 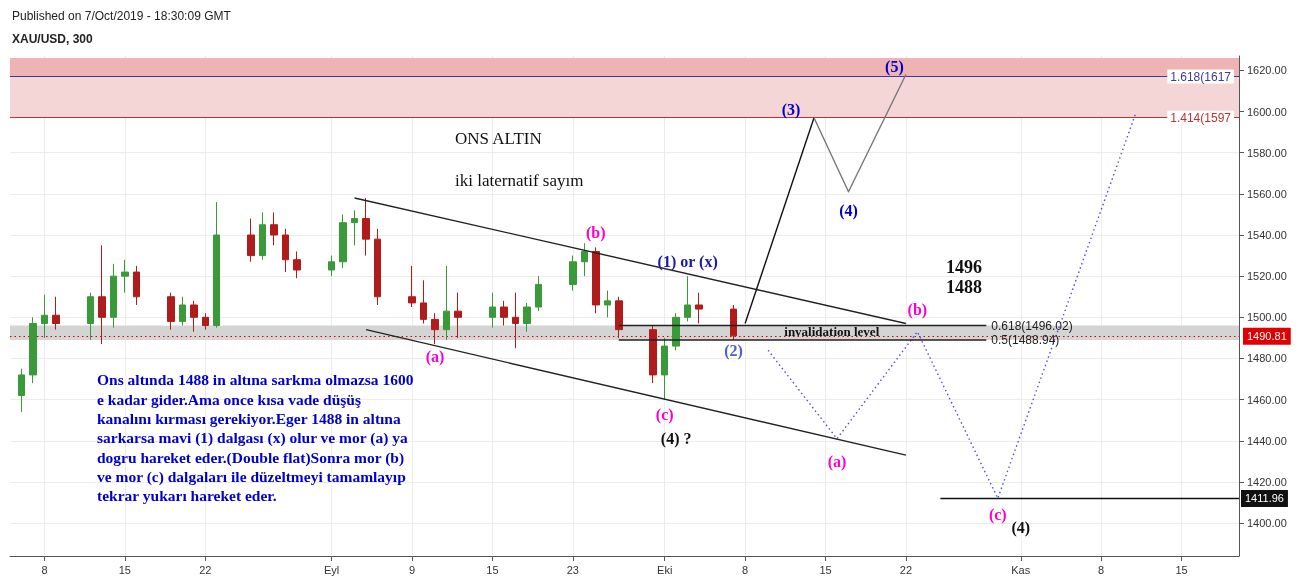 I want to click on chart-title: XAU/USD, 300, so click(x=53, y=39).